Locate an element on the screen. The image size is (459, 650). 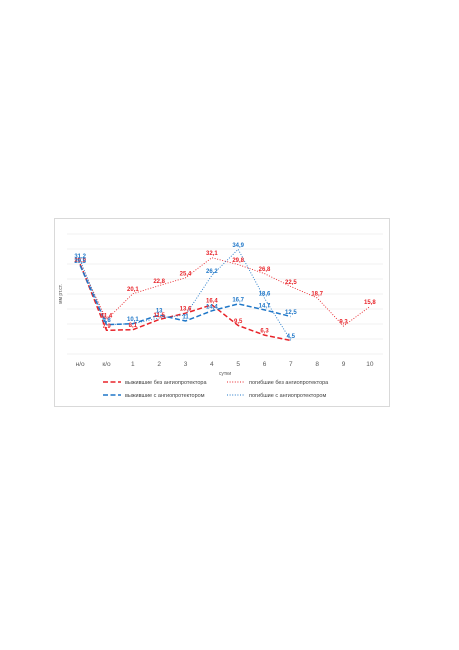
data-label: 16,4 is located at coordinates (212, 301).